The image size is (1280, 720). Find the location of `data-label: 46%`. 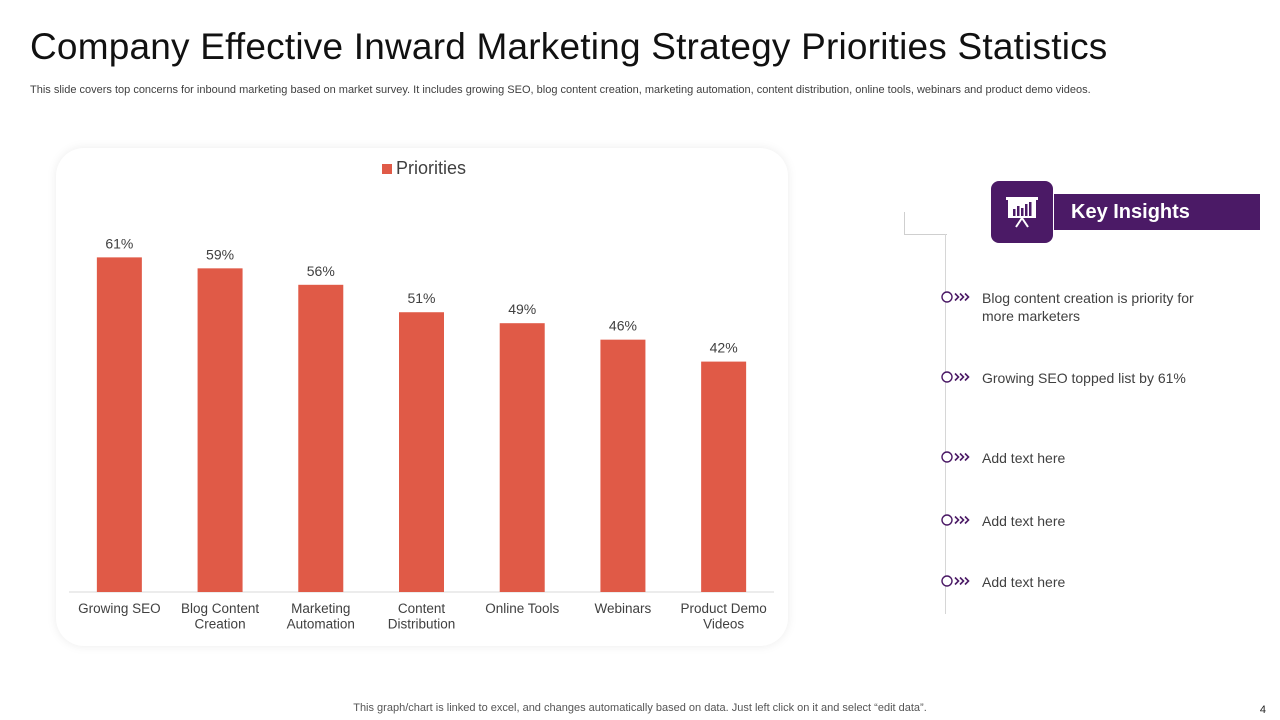

data-label: 46% is located at coordinates (623, 326).